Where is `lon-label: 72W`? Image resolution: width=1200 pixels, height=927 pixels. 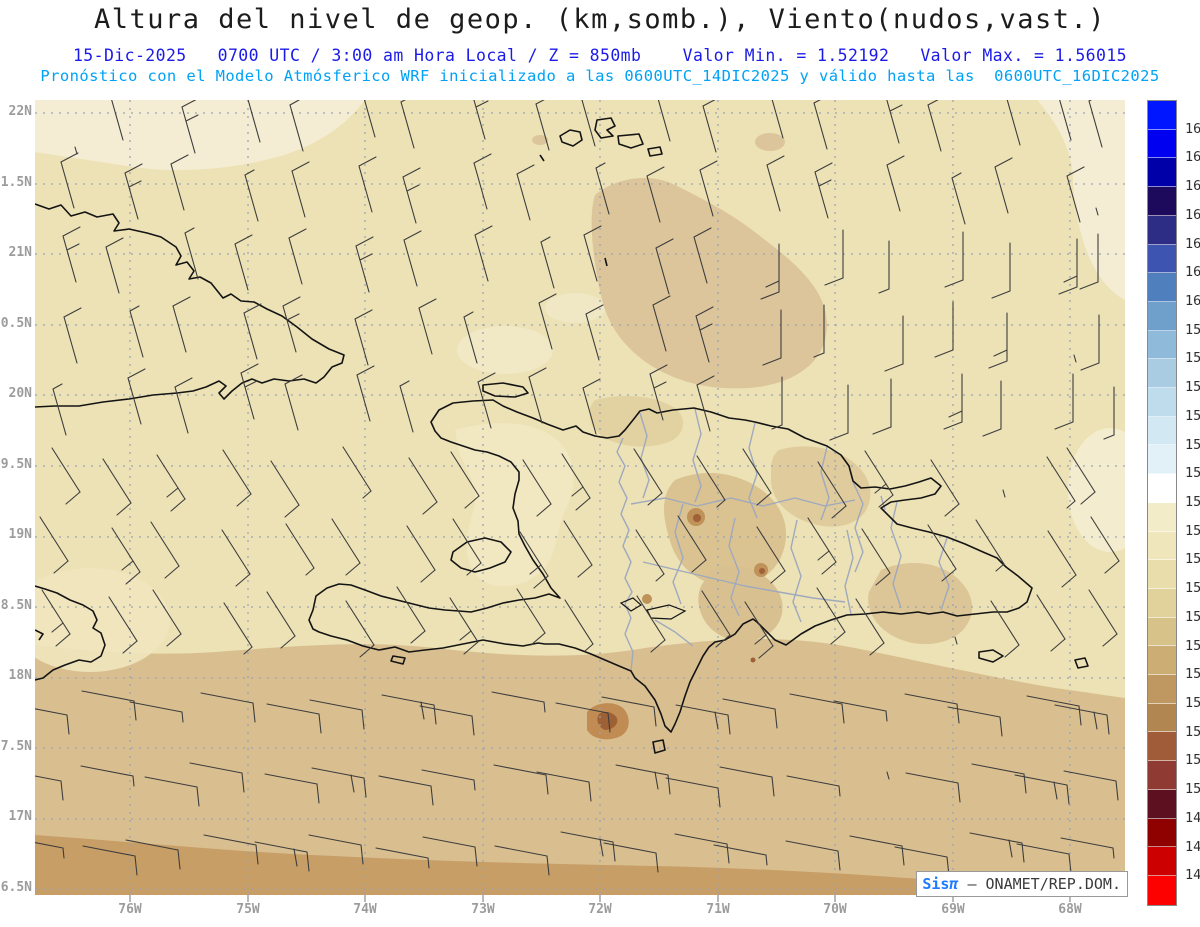 lon-label: 72W is located at coordinates (600, 909).